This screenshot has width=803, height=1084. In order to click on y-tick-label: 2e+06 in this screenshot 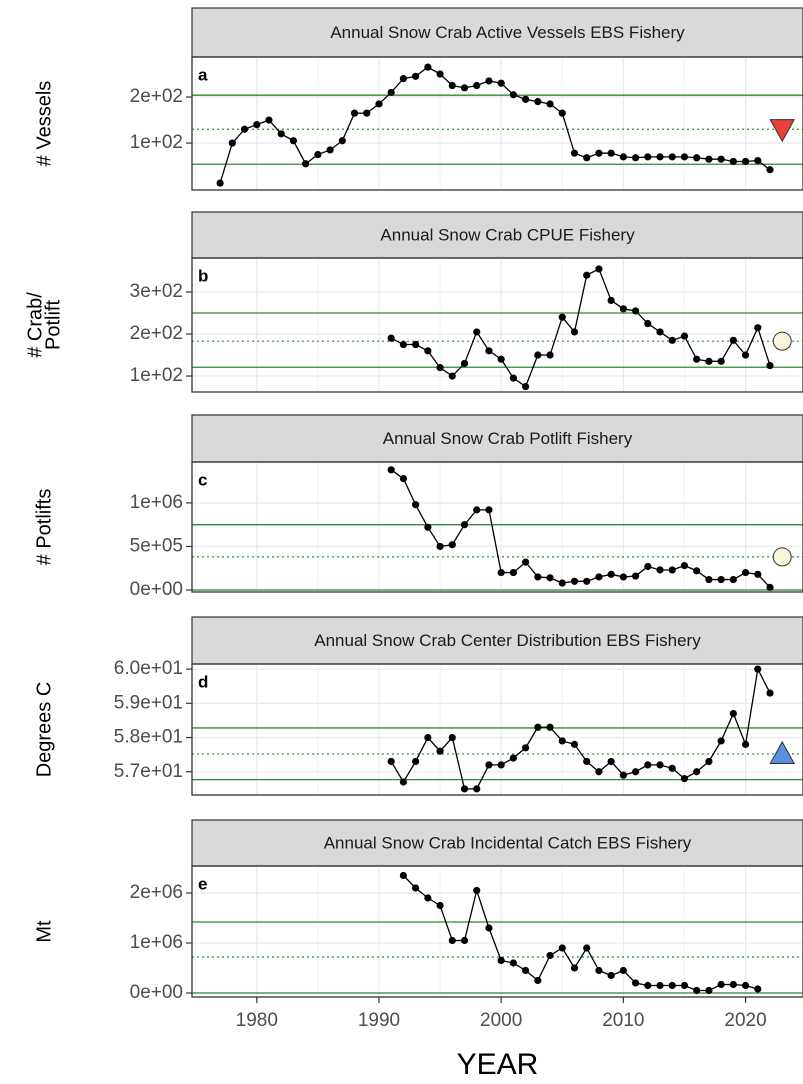, I will do `click(156, 892)`.